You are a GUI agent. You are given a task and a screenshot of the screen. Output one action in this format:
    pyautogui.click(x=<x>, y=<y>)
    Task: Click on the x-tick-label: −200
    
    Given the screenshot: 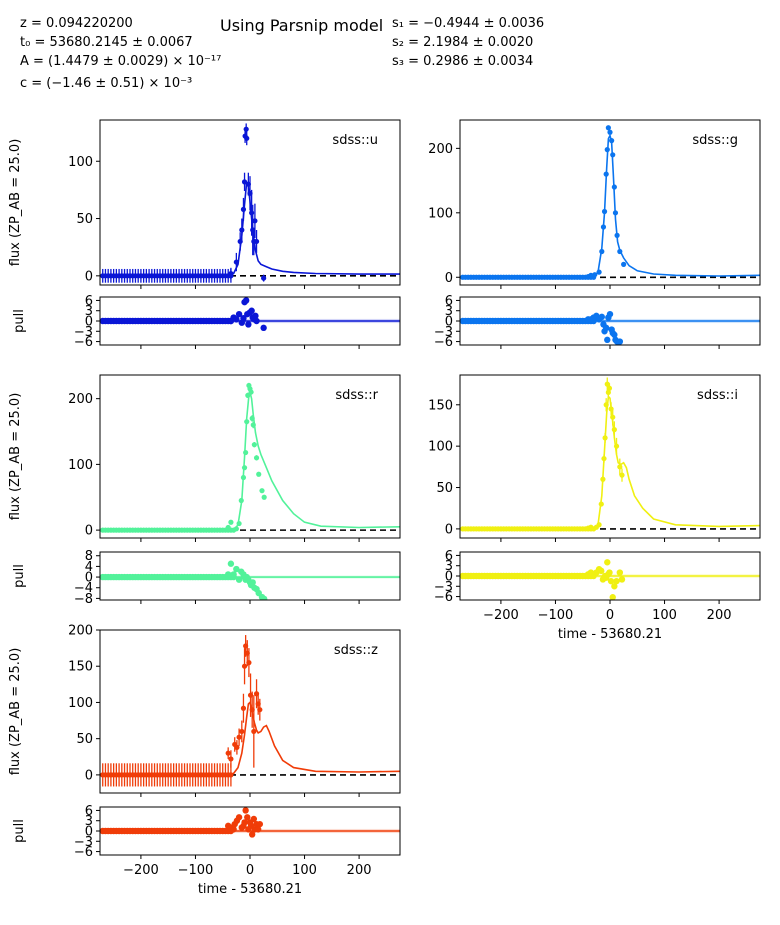 What is the action you would take?
    pyautogui.click(x=141, y=870)
    